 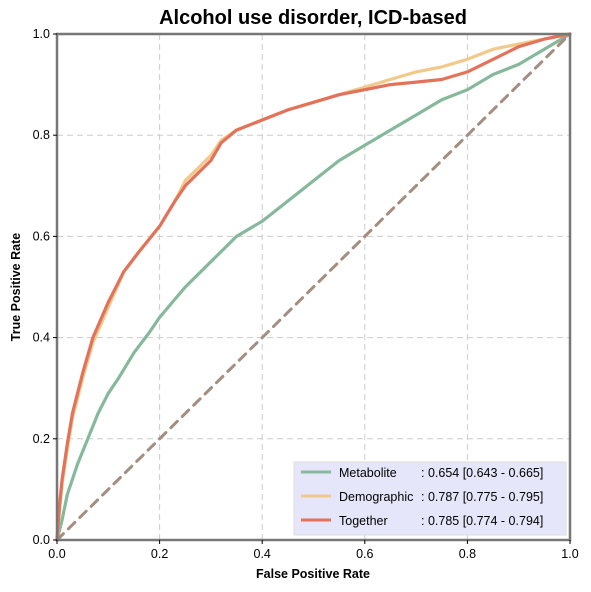 I want to click on x-tick-label: 1.0, so click(x=569, y=554).